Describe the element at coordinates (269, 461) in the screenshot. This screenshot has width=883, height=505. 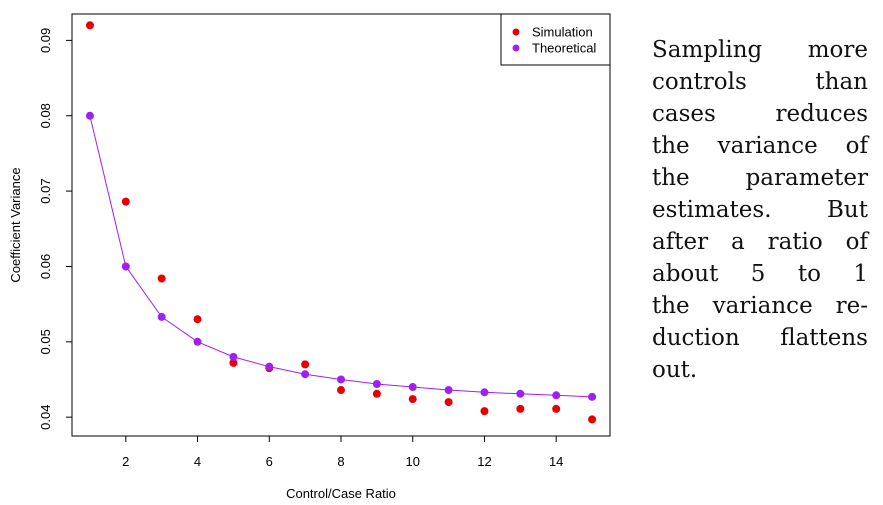
I see `x-tick-label: 6` at that location.